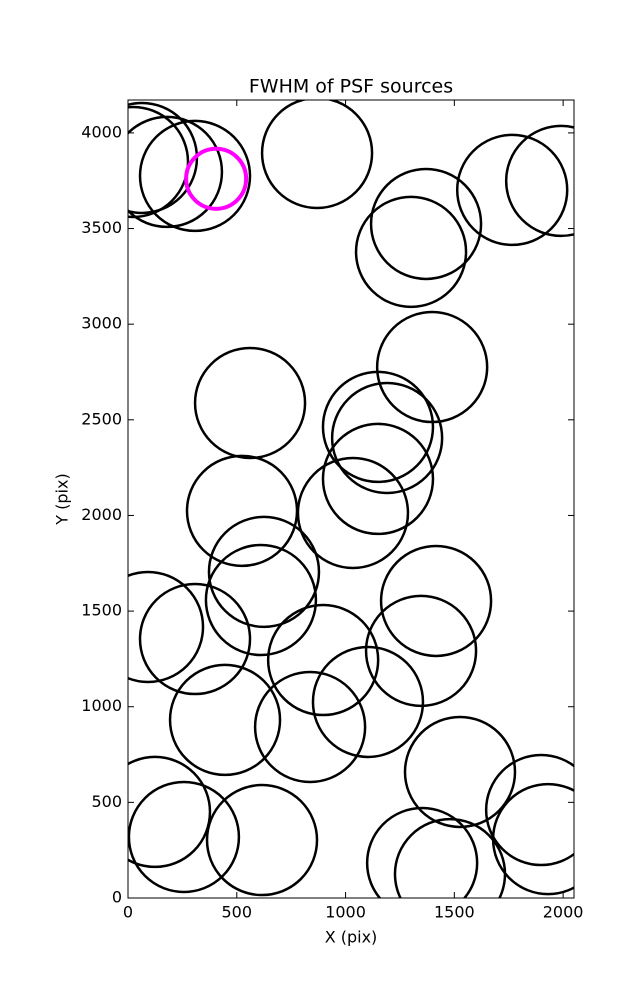 The image size is (637, 1000). Describe the element at coordinates (101, 610) in the screenshot. I see `y-tick-label: 1500` at that location.